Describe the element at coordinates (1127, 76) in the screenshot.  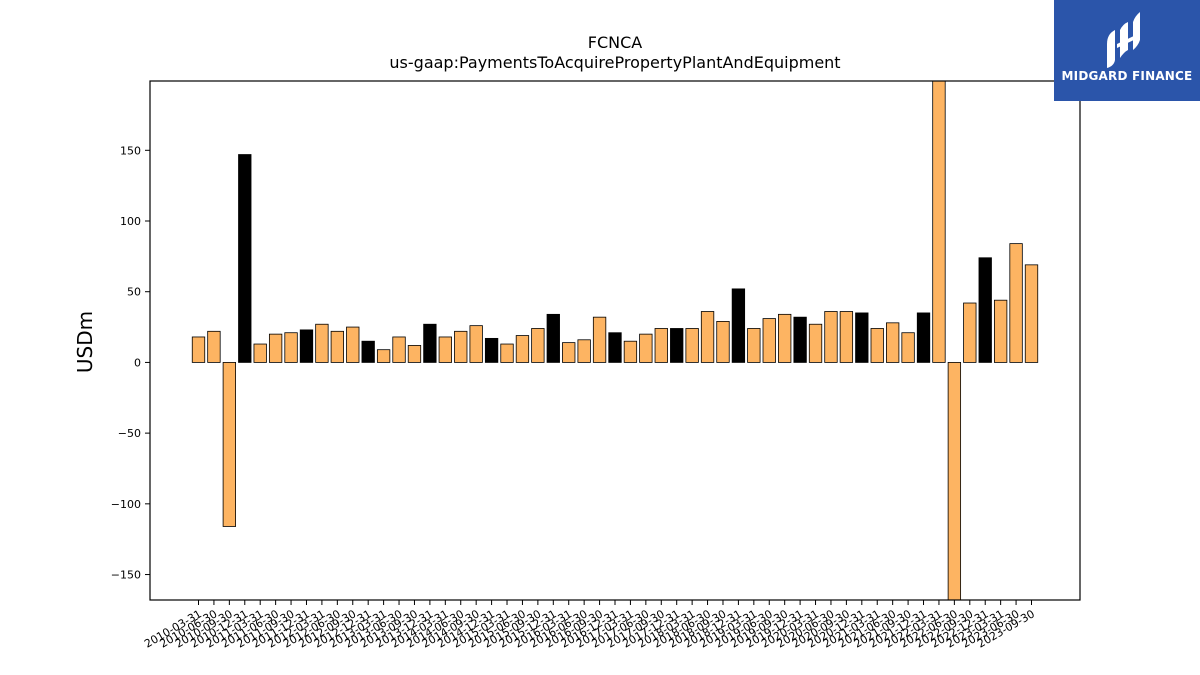
I see `brand-name: MIDGARD FINANCE` at that location.